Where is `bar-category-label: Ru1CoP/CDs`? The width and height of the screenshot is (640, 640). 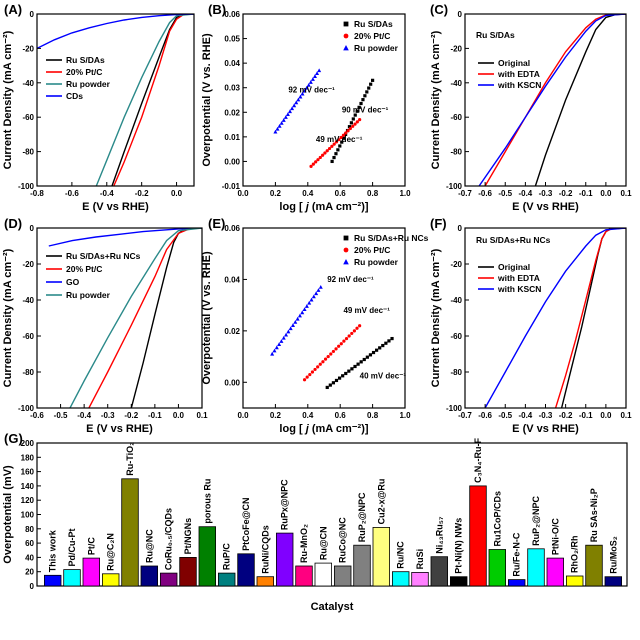 bar-category-label: Ru1CoP/CDs is located at coordinates (497, 519).